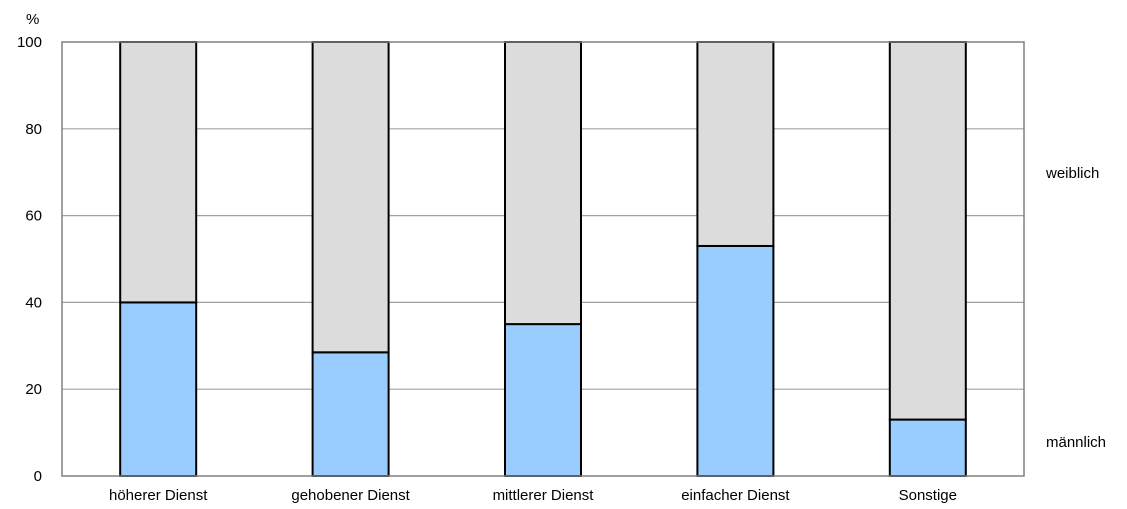 Image resolution: width=1127 pixels, height=509 pixels. Describe the element at coordinates (735, 495) in the screenshot. I see `x-tick-label: einfacher Dienst` at that location.